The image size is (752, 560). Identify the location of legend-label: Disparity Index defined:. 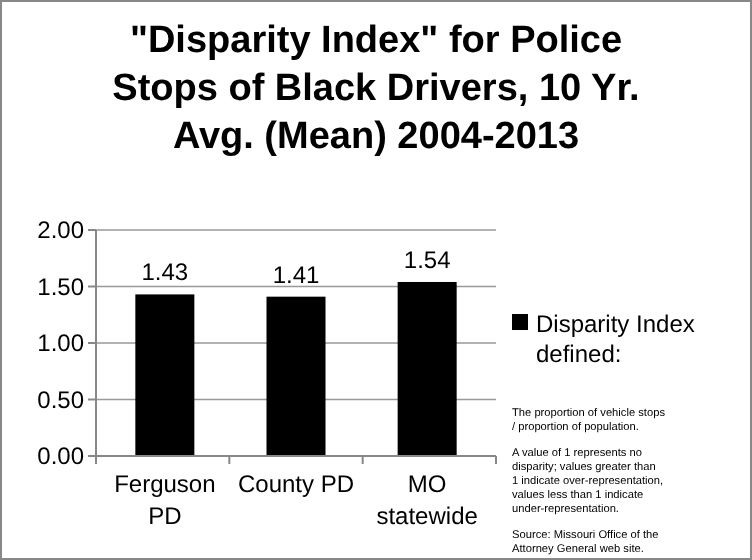
(615, 339).